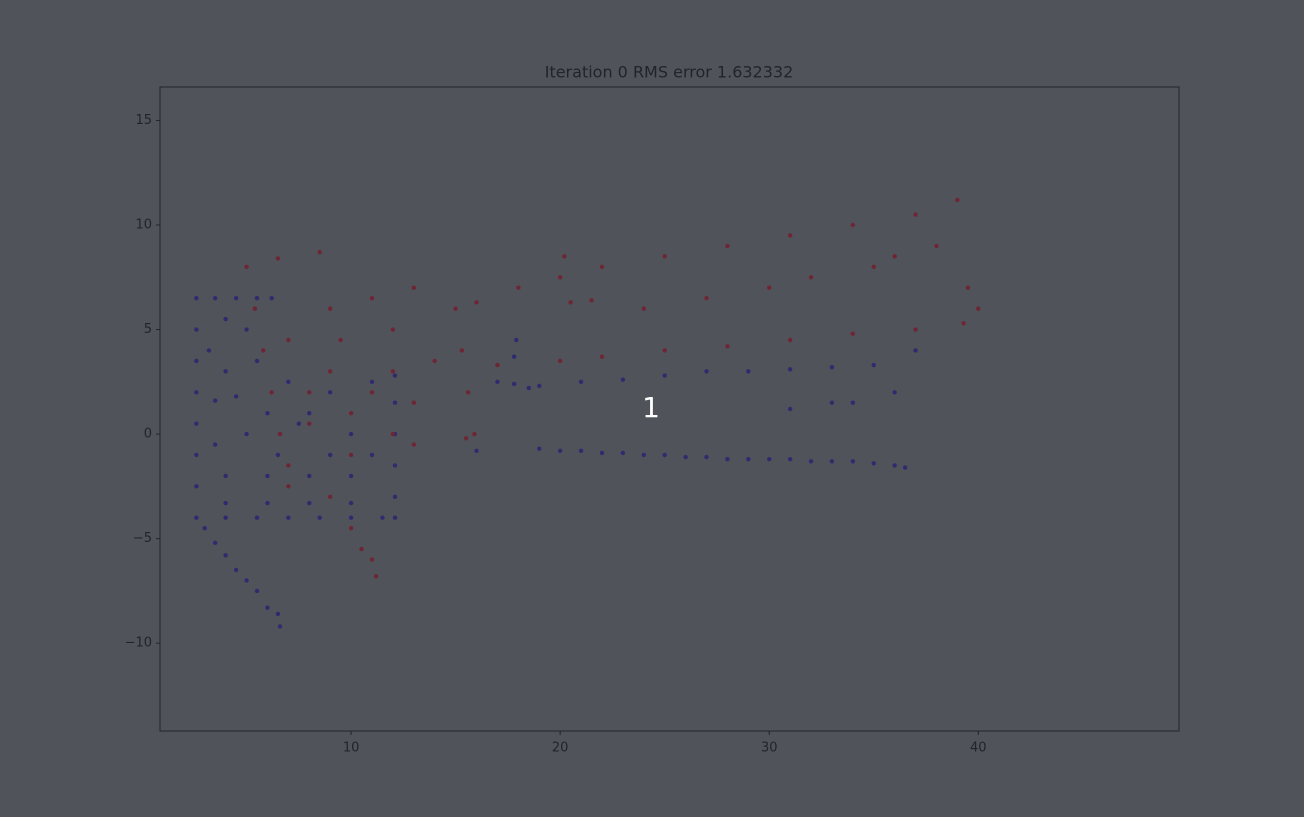 This screenshot has width=1304, height=817. I want to click on y-tick-label: 5, so click(148, 329).